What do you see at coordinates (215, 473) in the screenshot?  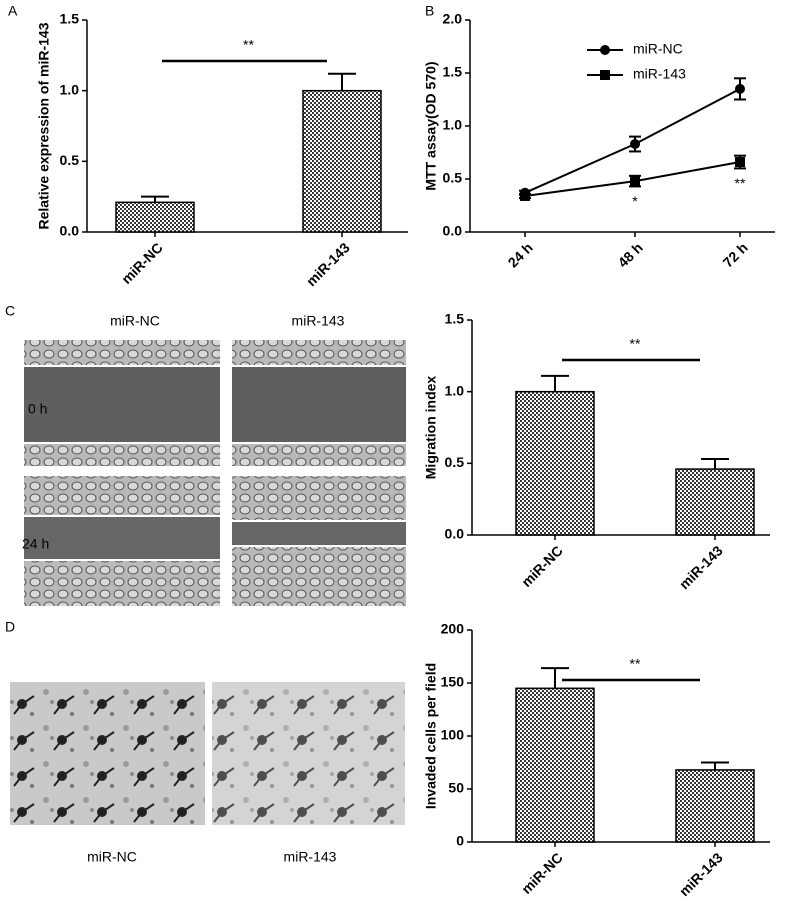 I see `wound-images` at bounding box center [215, 473].